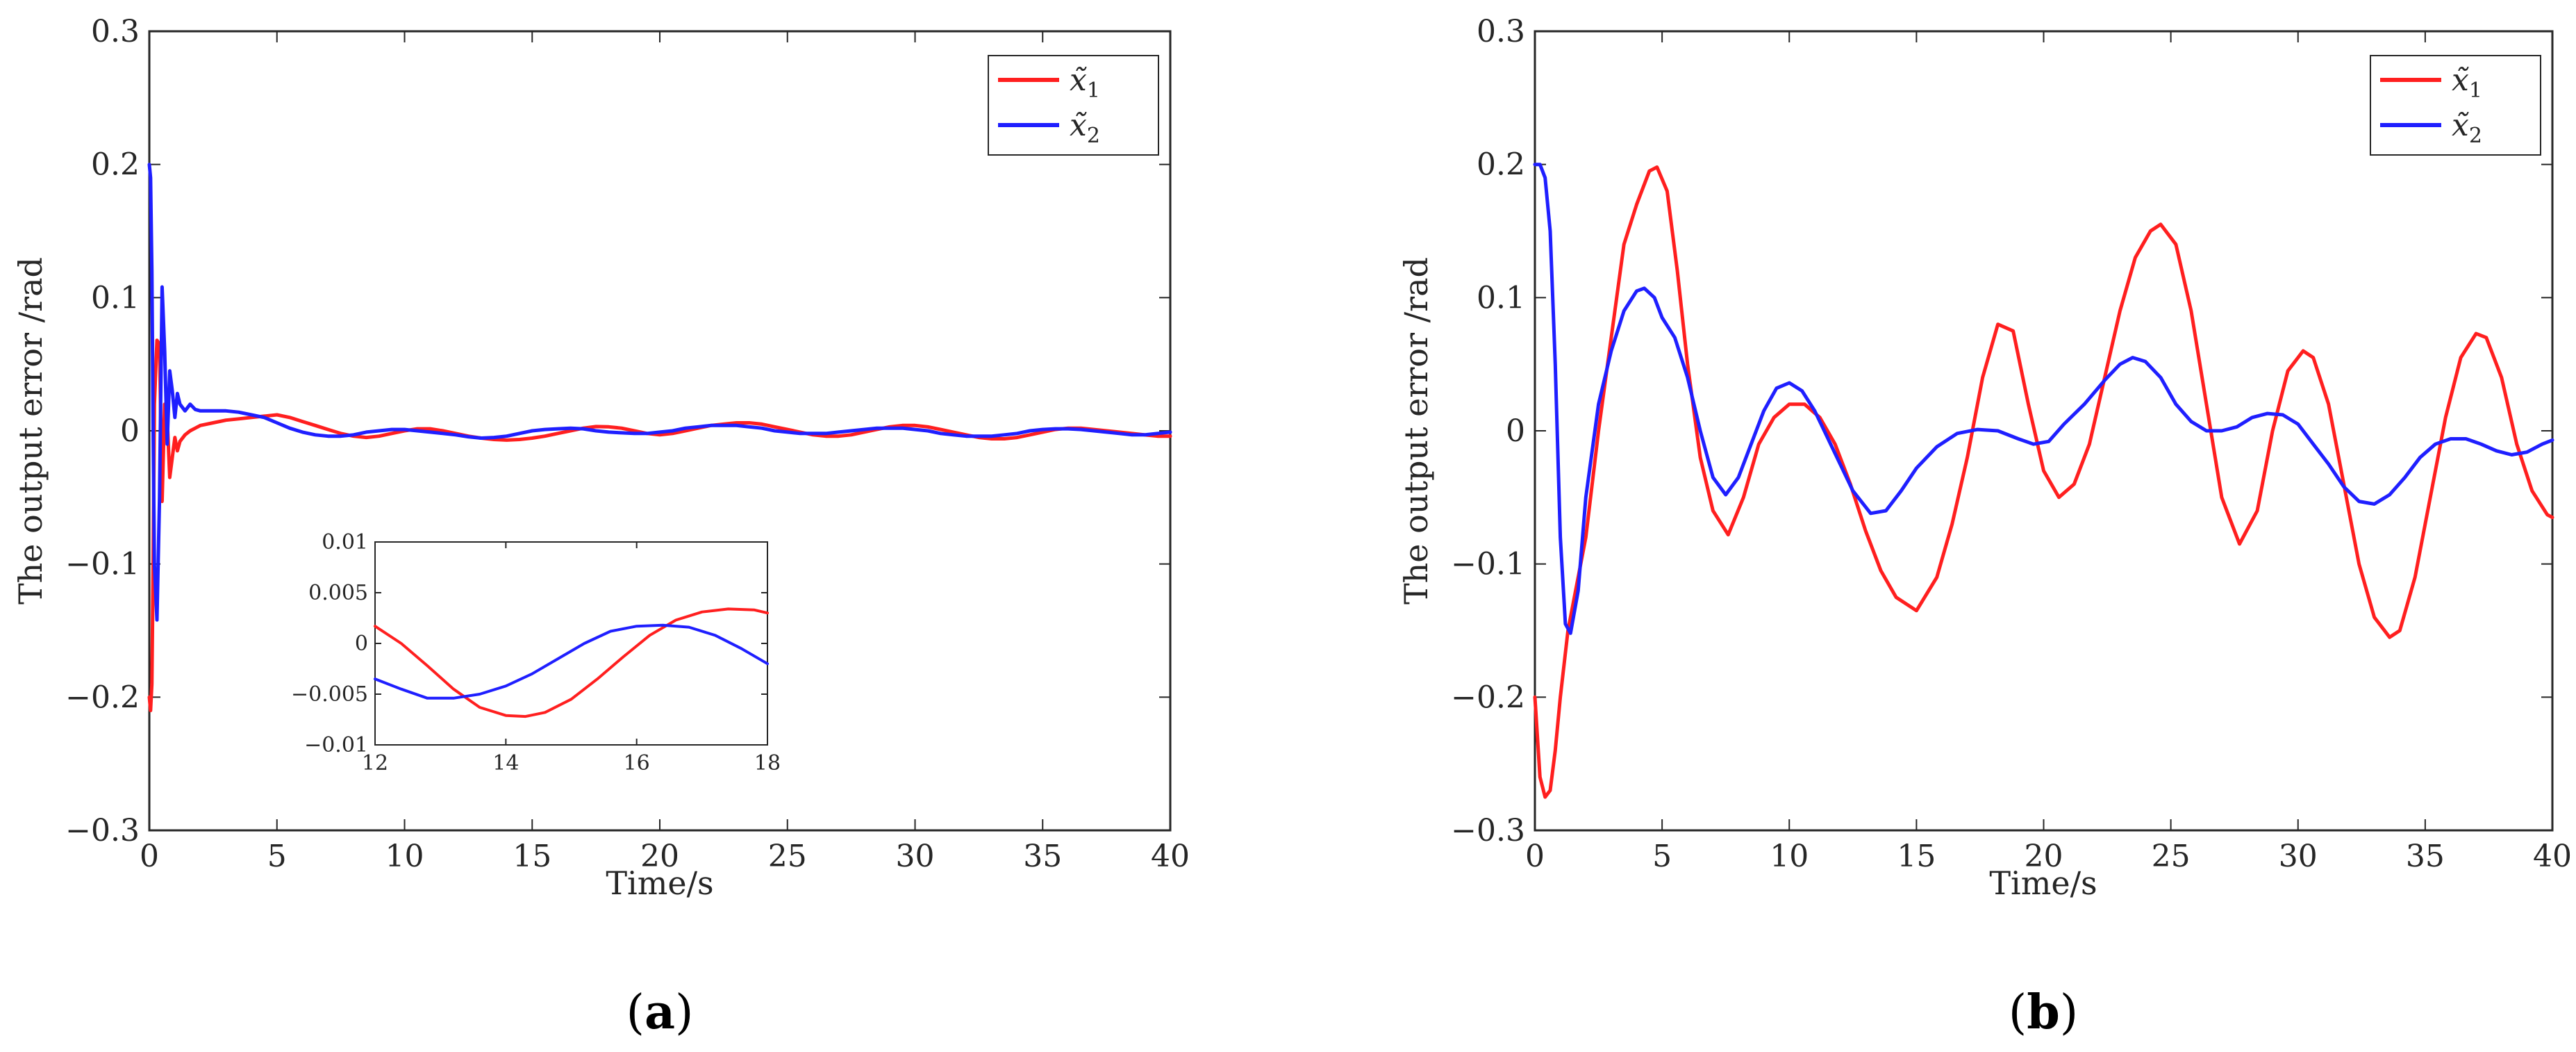  I want to click on legend-box-b, so click(2455, 105).